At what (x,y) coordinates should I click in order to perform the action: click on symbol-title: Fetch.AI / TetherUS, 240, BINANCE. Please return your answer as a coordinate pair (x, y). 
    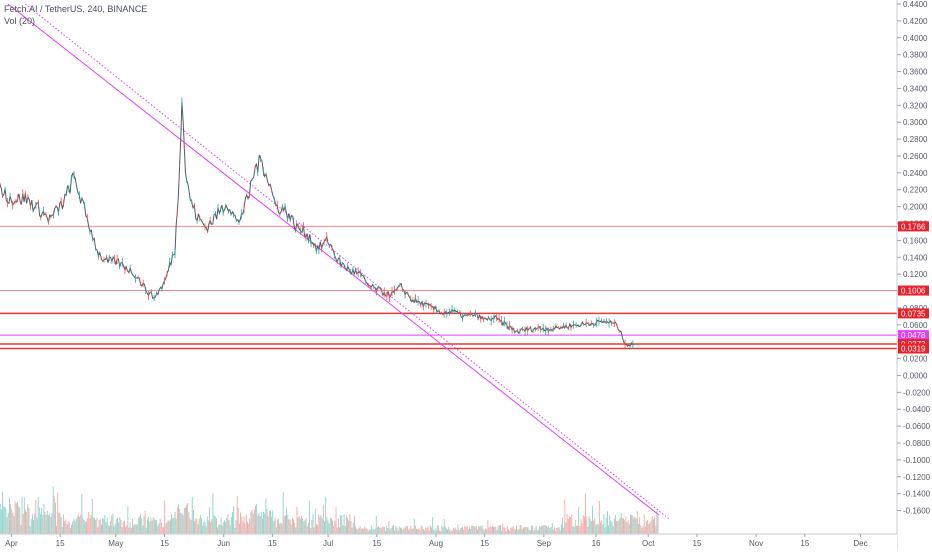
    Looking at the image, I should click on (76, 9).